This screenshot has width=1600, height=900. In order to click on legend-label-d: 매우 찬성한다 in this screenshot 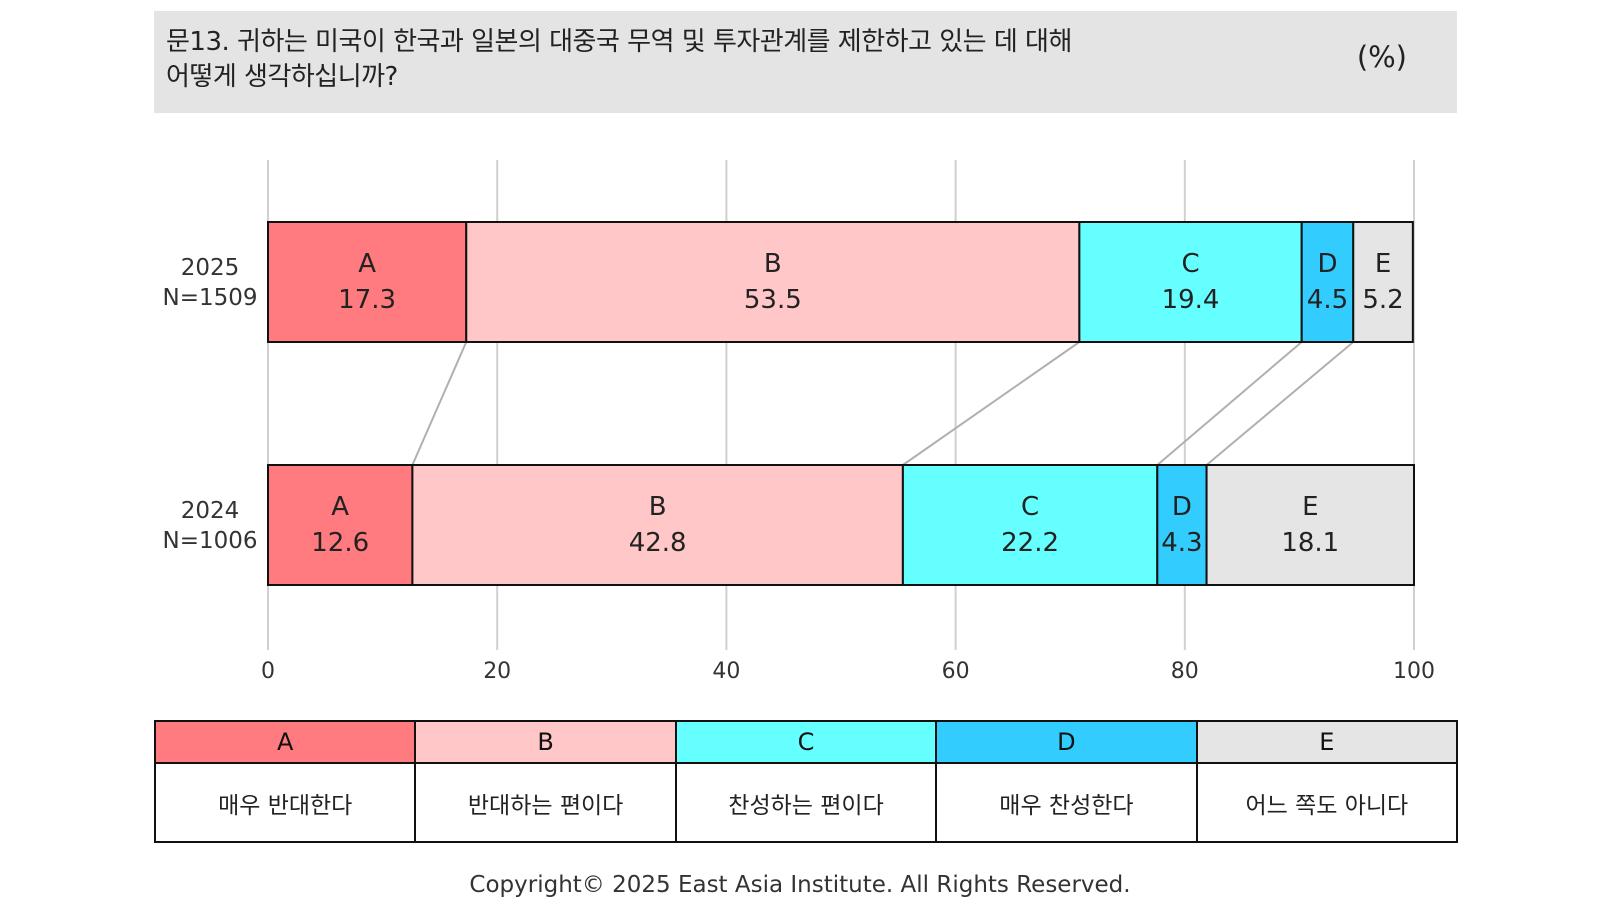, I will do `click(1066, 805)`.